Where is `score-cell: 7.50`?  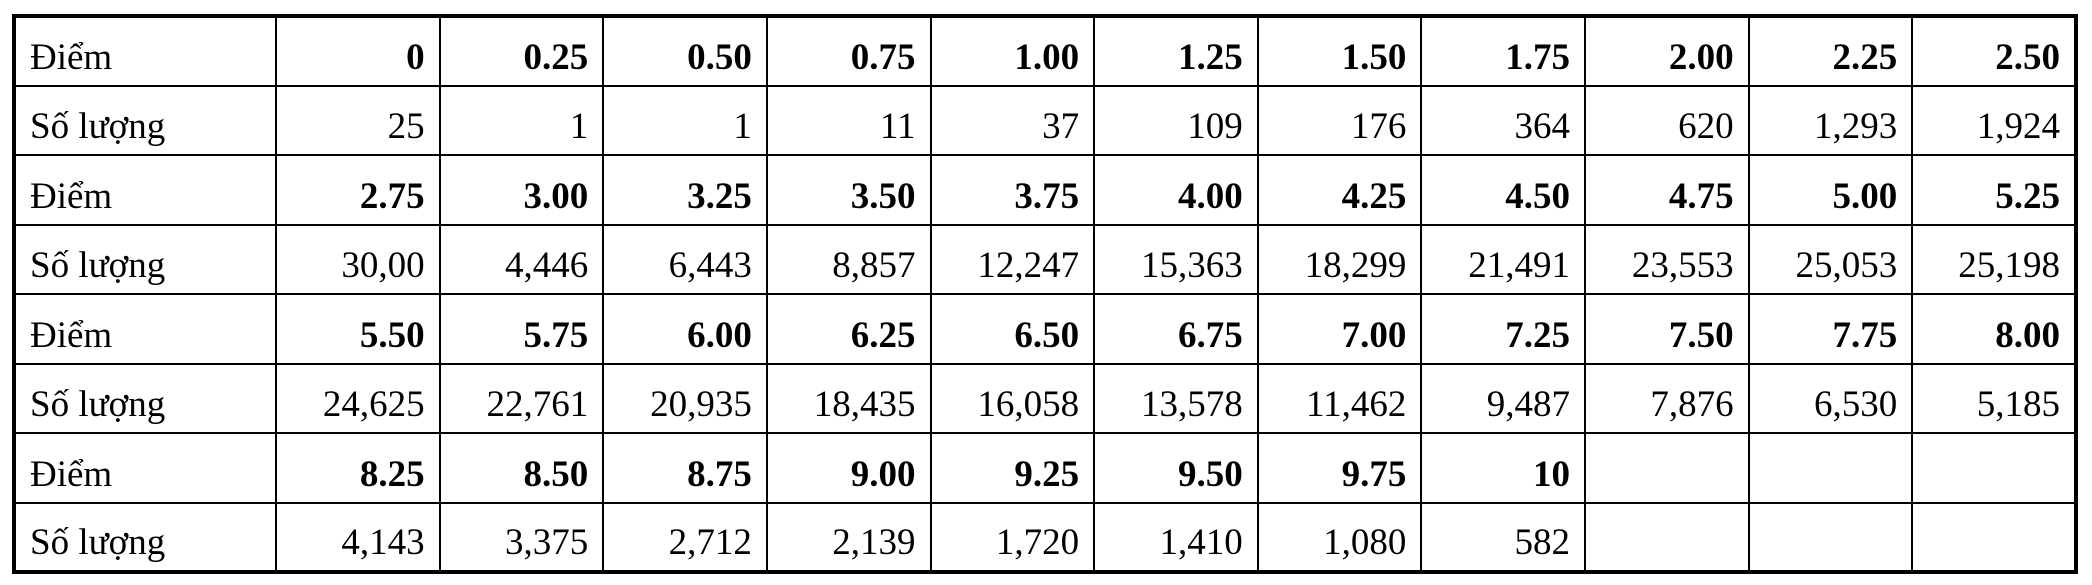
score-cell: 7.50 is located at coordinates (1667, 329).